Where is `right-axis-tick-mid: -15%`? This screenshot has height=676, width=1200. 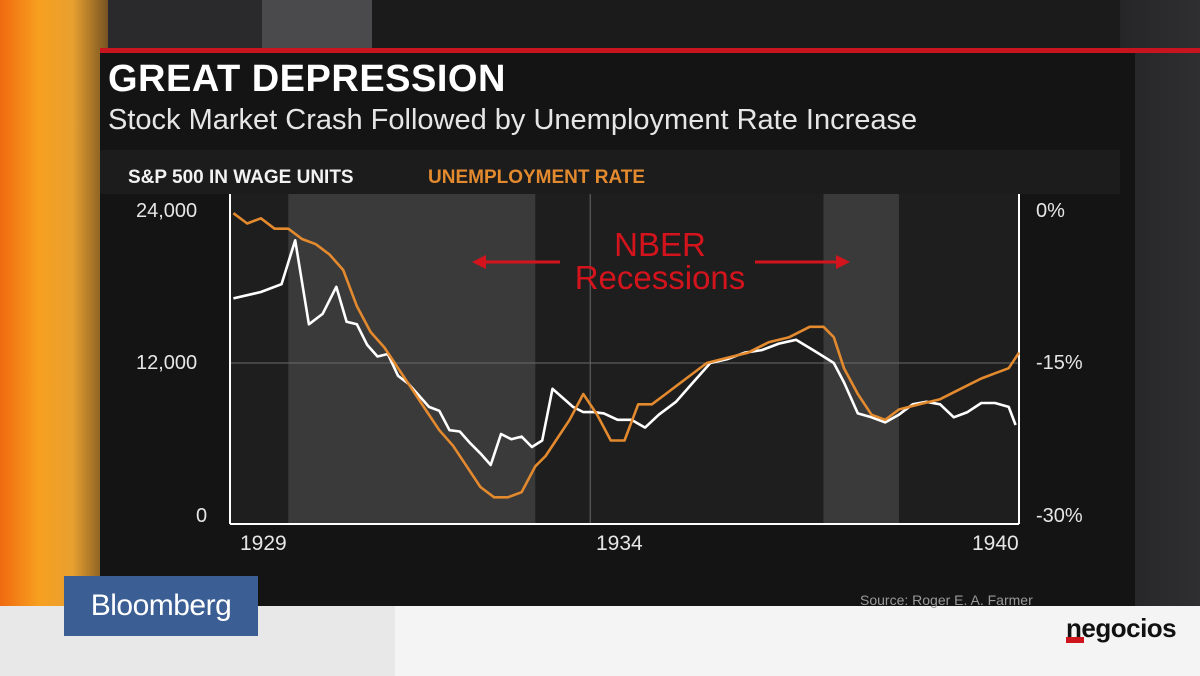
right-axis-tick-mid: -15% is located at coordinates (1059, 363).